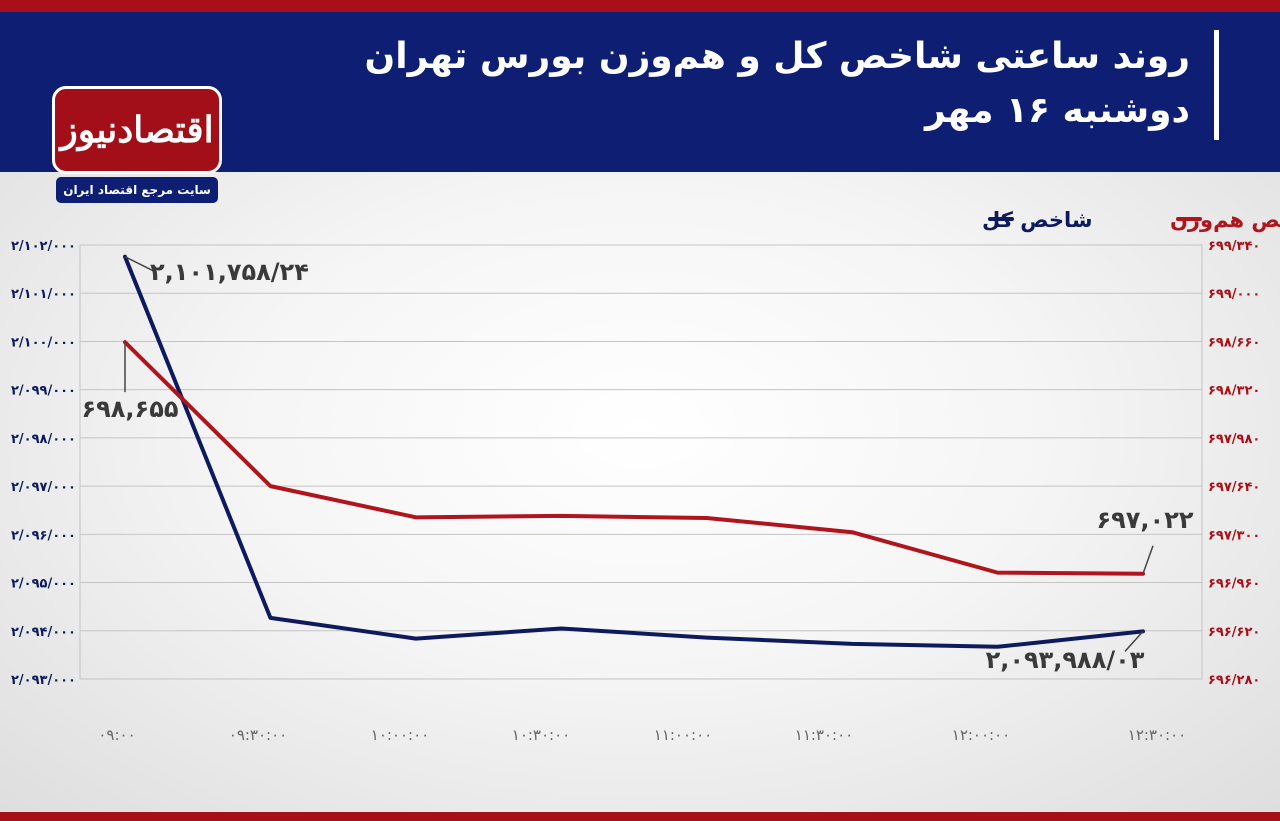 The height and width of the screenshot is (821, 1280). I want to click on data-label: ۶۹۸,۶۵۵, so click(129, 409).